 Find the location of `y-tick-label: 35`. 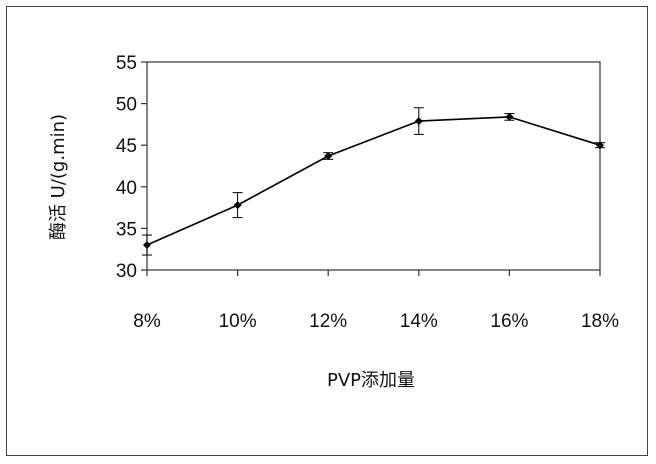

y-tick-label: 35 is located at coordinates (126, 229).